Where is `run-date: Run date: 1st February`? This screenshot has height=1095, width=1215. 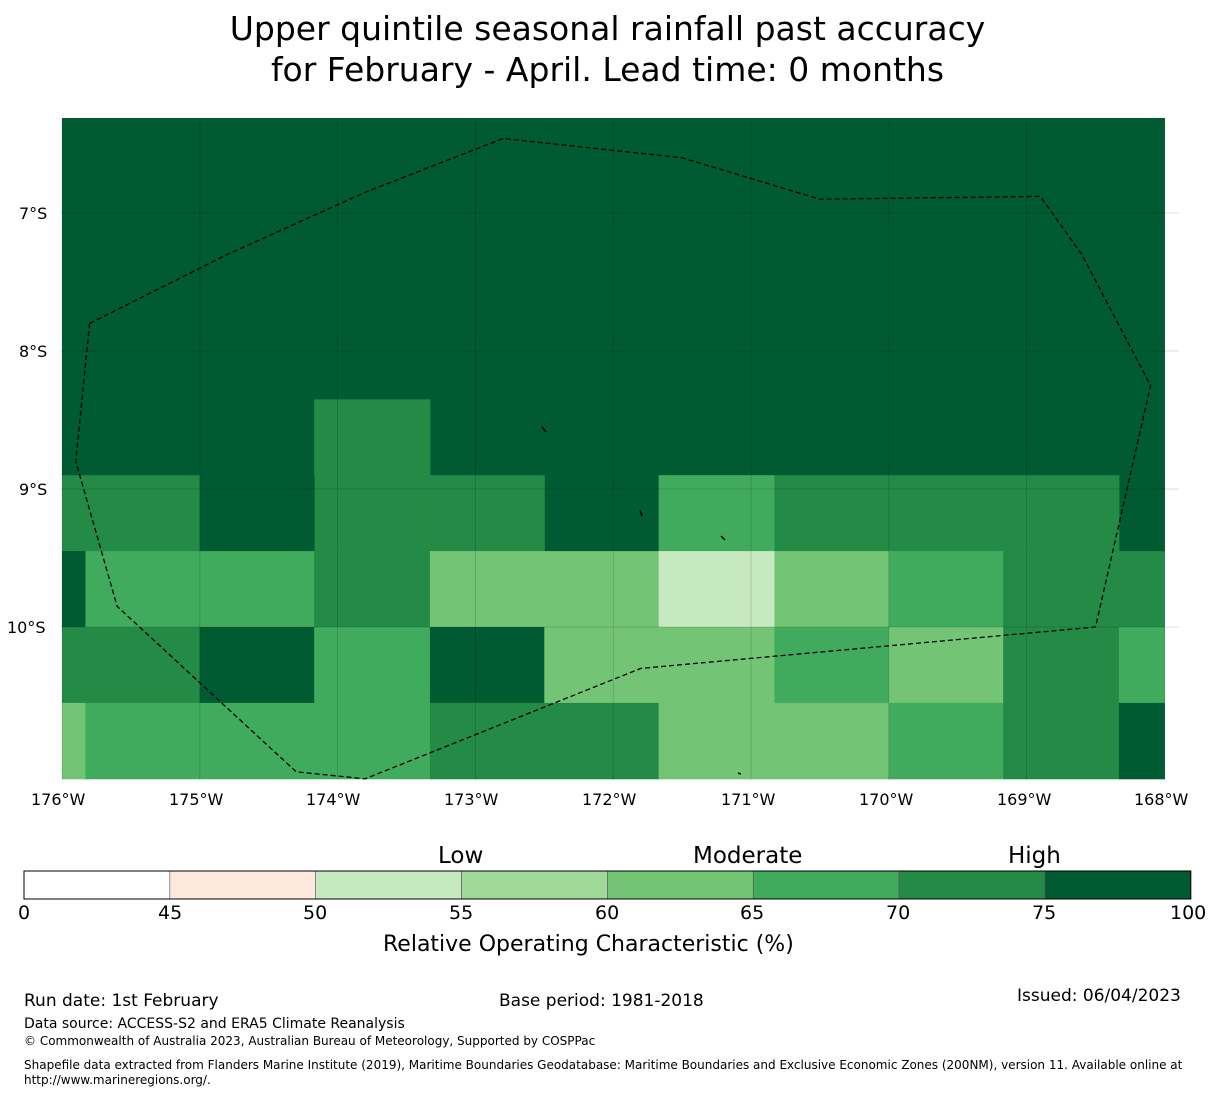
run-date: Run date: 1st February is located at coordinates (121, 1001).